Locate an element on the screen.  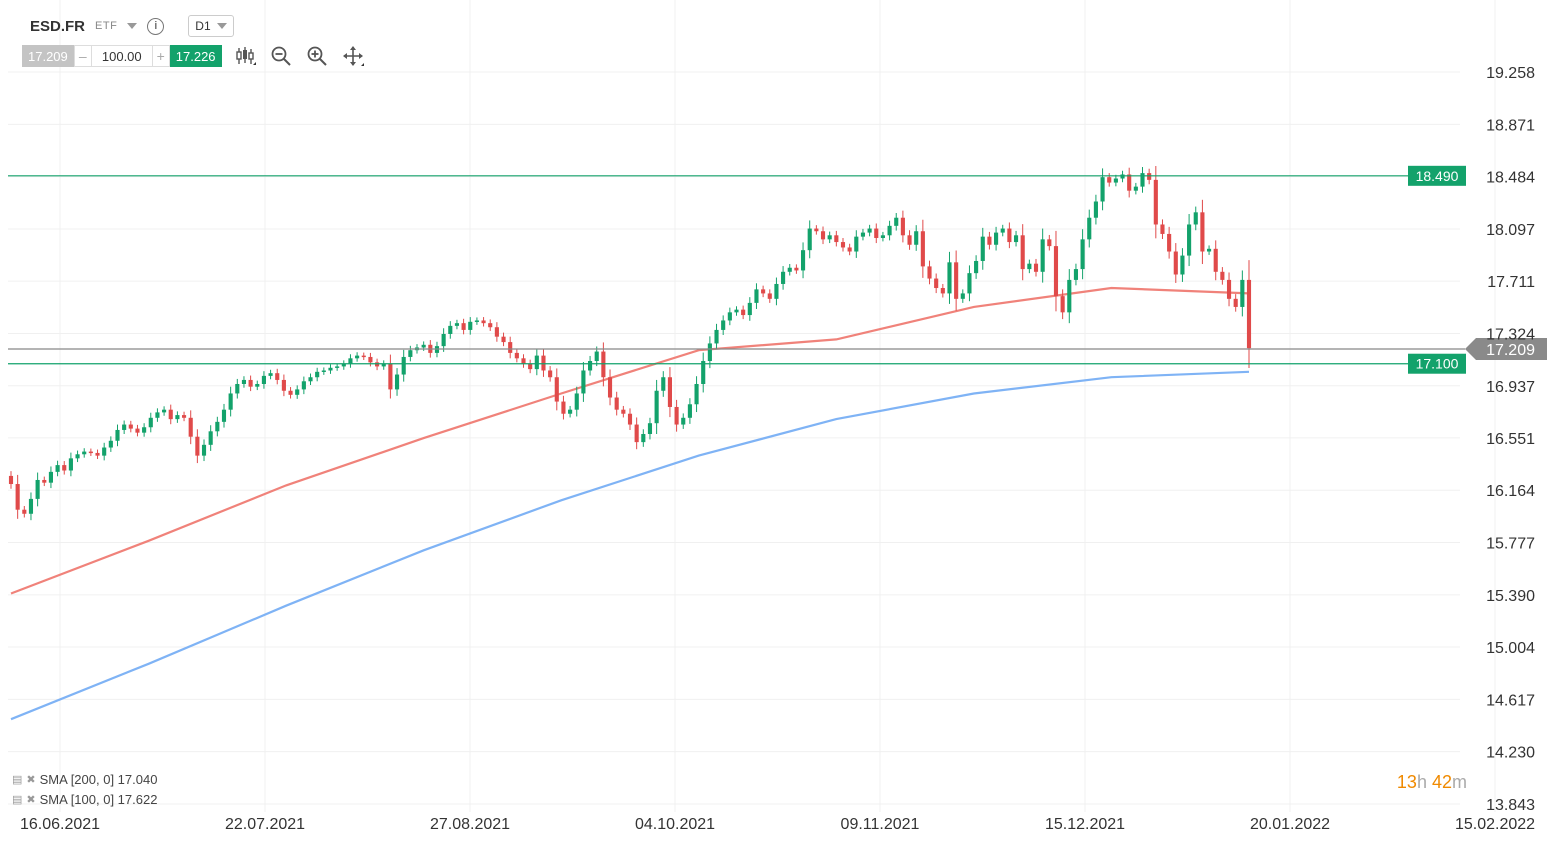
sell-price-button: 17.209 is located at coordinates (48, 56).